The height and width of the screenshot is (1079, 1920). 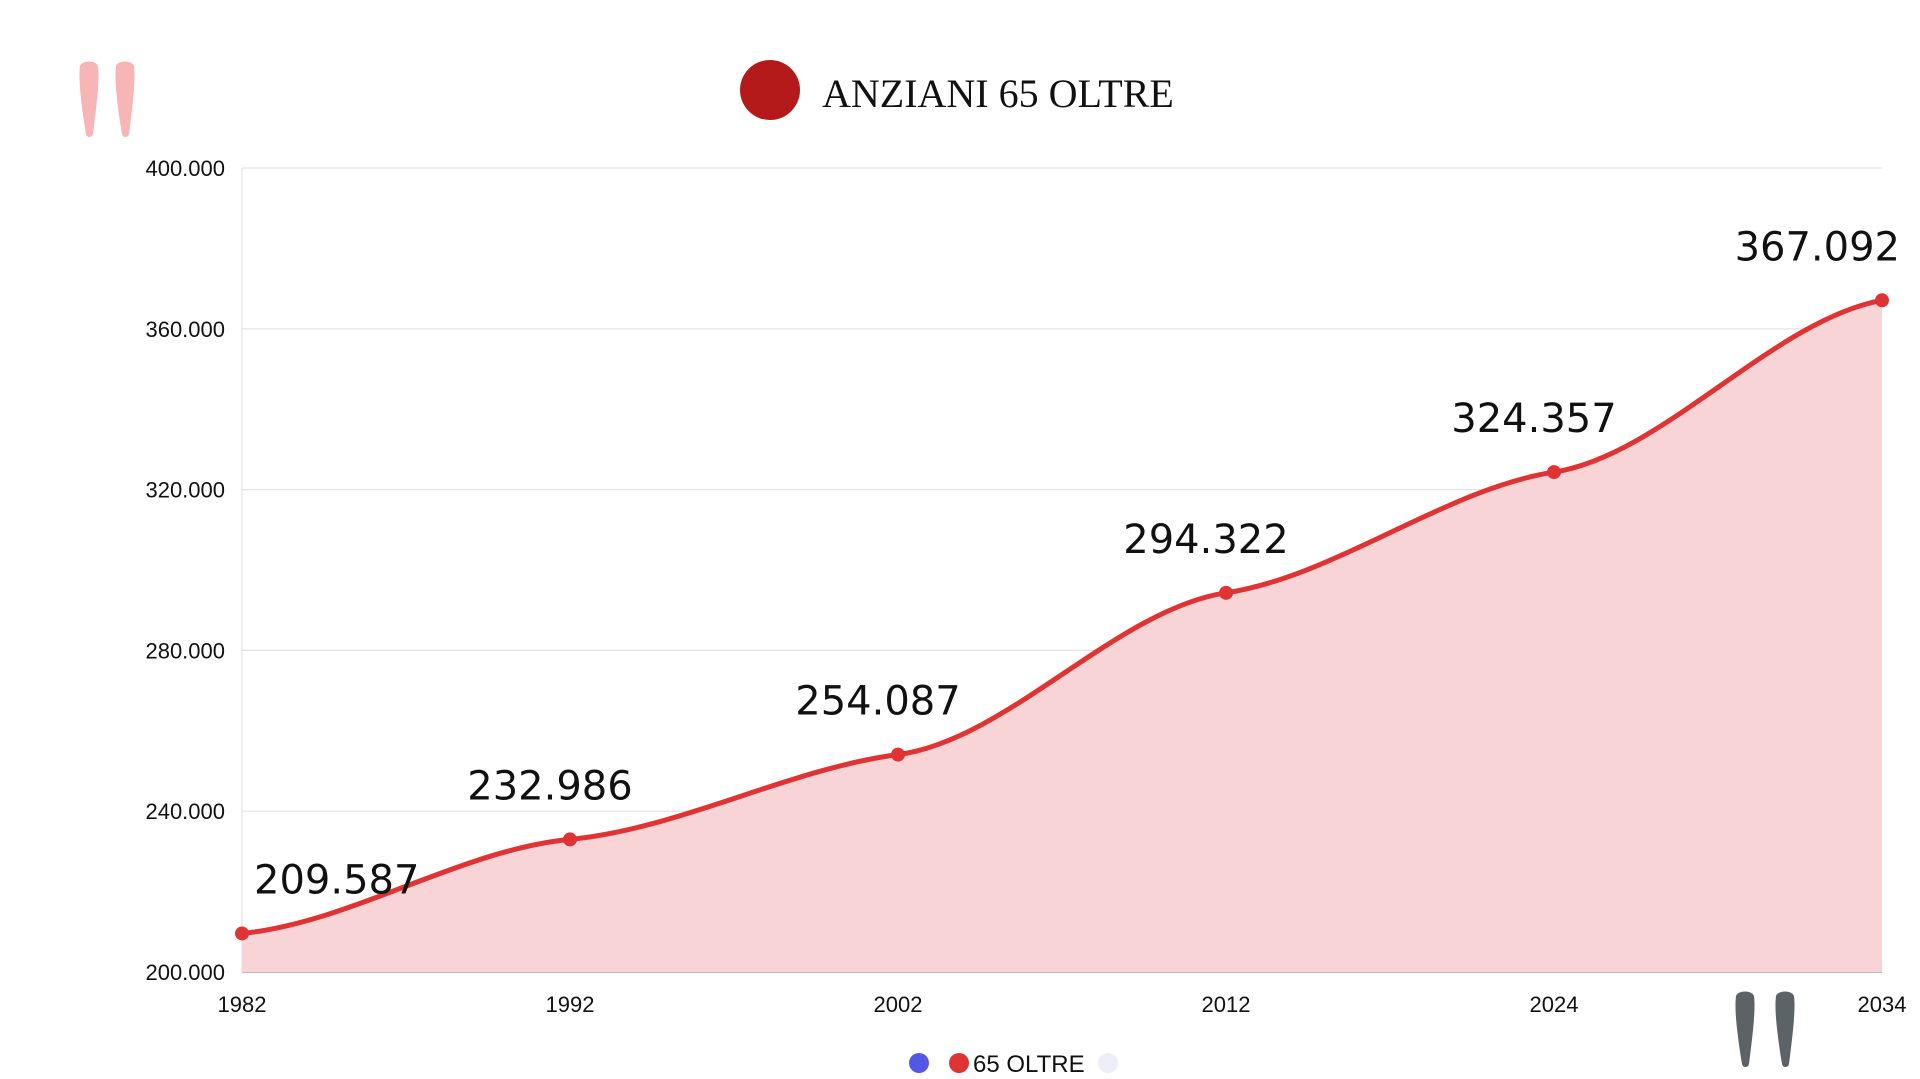 What do you see at coordinates (242, 1004) in the screenshot?
I see `x-tick-label: 1982` at bounding box center [242, 1004].